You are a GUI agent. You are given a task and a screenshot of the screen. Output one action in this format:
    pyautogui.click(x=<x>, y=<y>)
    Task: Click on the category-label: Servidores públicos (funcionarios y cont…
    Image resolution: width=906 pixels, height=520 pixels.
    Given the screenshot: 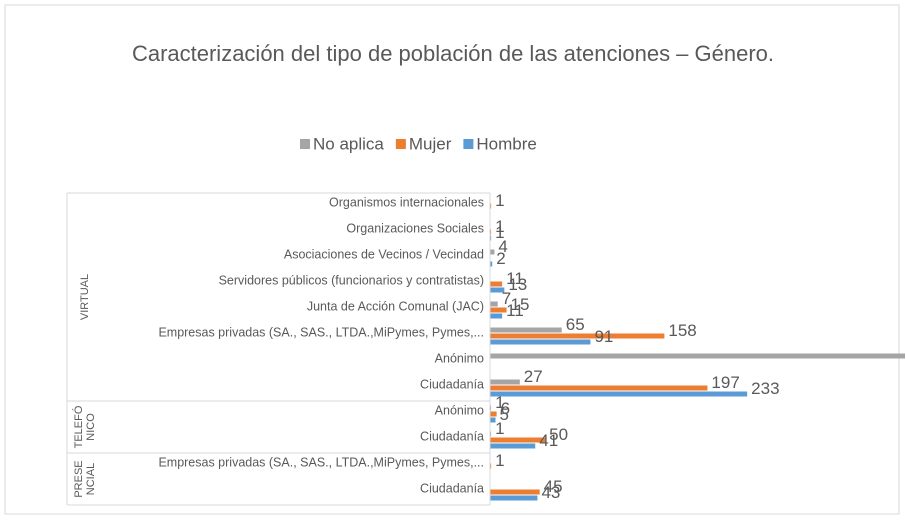 What is the action you would take?
    pyautogui.click(x=351, y=280)
    